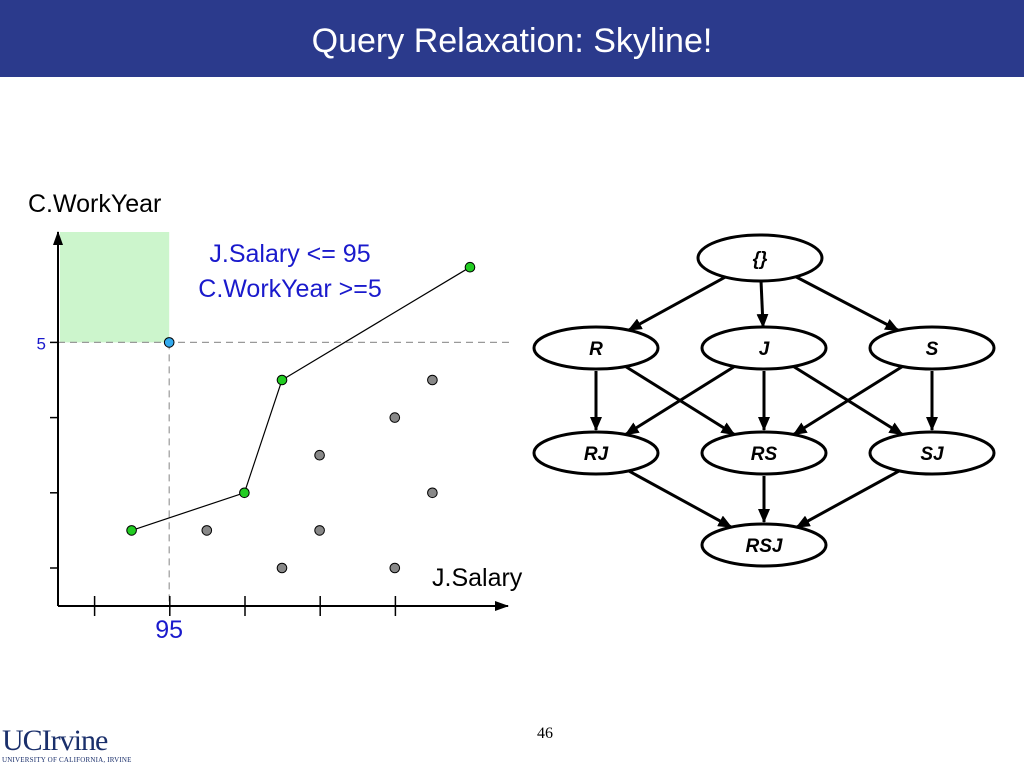 This screenshot has height=768, width=1024. Describe the element at coordinates (848, 499) in the screenshot. I see `lattice-edge-SJ-RSJ` at that location.